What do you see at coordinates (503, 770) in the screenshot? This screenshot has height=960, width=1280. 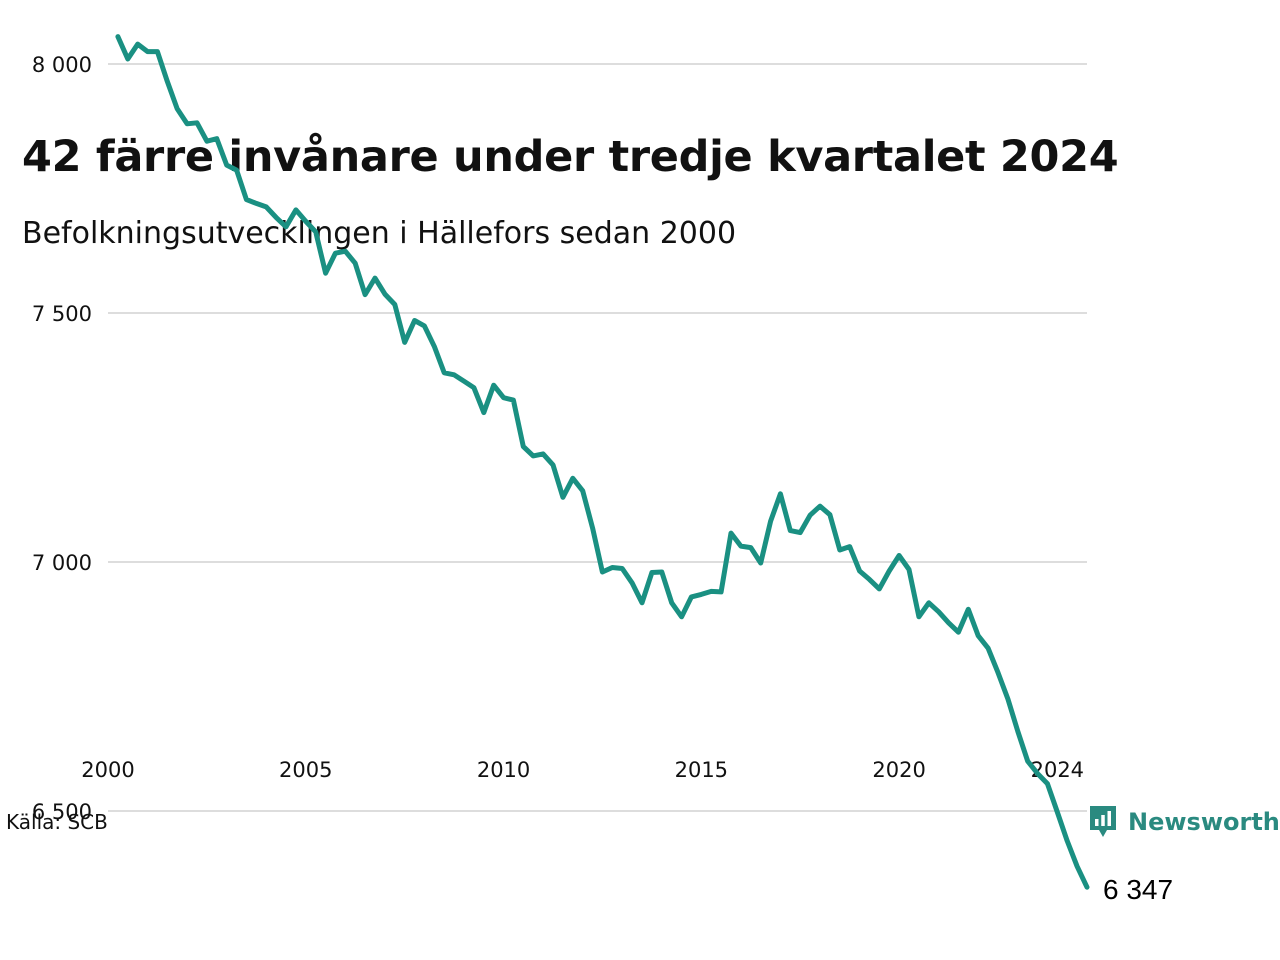 I see `x-tick-label: 2010` at bounding box center [503, 770].